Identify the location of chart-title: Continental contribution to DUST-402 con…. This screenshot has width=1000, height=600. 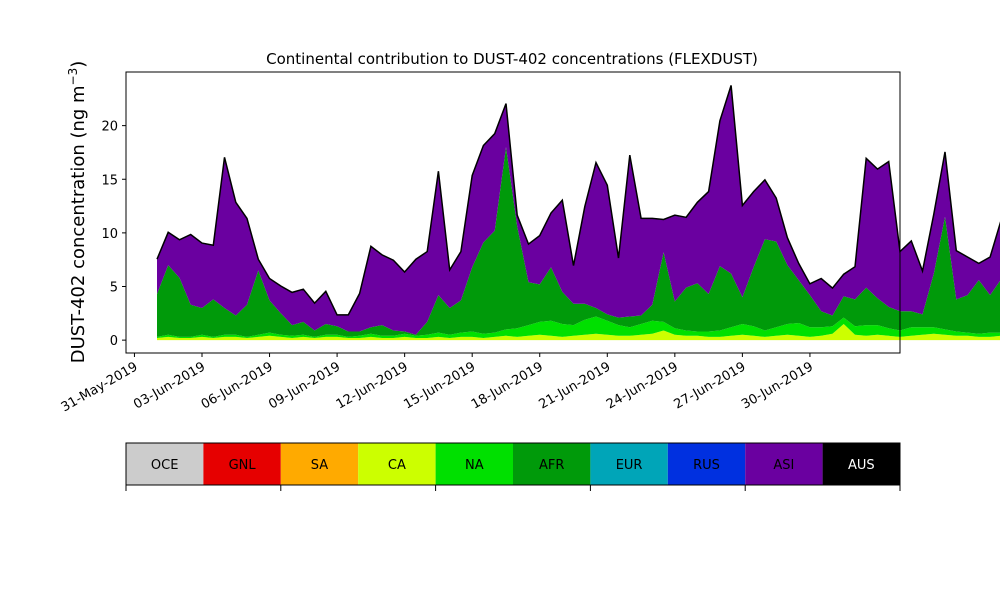
(512, 59).